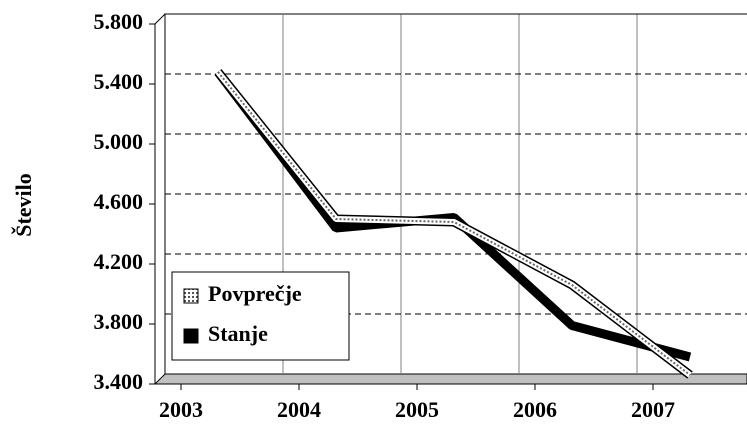 Image resolution: width=747 pixels, height=426 pixels. What do you see at coordinates (450, 379) in the screenshot?
I see `floor` at bounding box center [450, 379].